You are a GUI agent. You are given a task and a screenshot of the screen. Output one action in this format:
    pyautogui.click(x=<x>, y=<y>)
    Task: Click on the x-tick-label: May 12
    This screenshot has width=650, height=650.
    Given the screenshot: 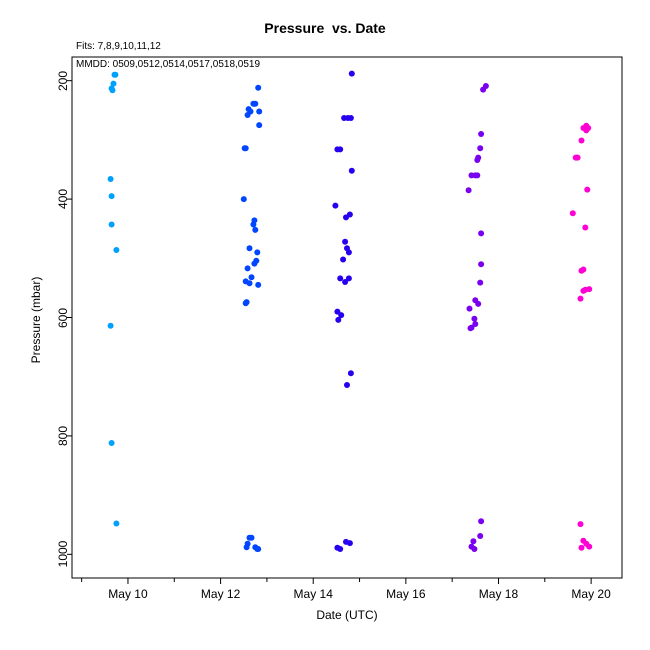 What is the action you would take?
    pyautogui.click(x=220, y=594)
    